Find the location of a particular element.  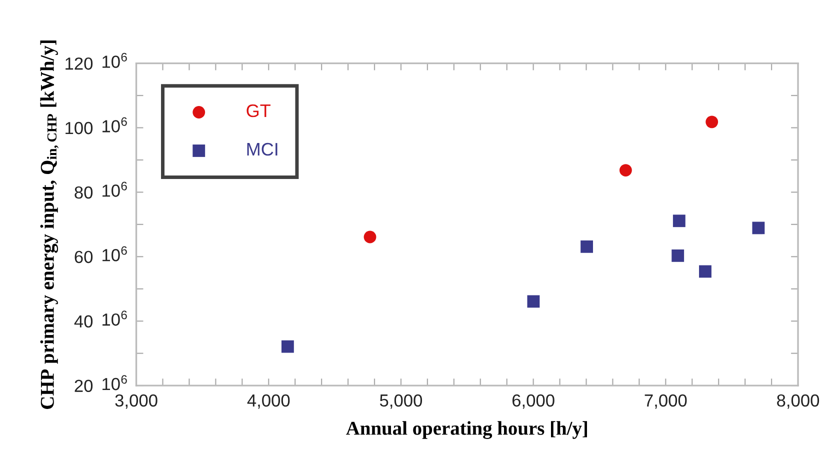

x-tick-label: 5,000 is located at coordinates (401, 401).